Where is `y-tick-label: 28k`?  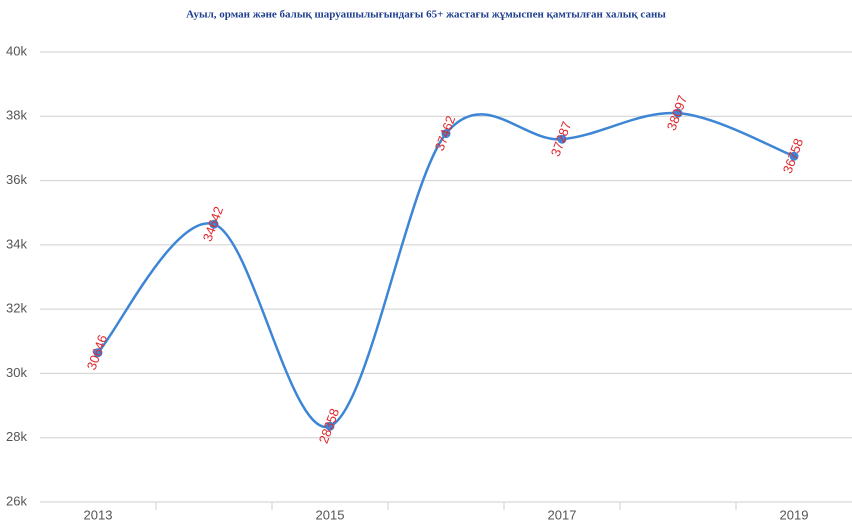
y-tick-label: 28k is located at coordinates (16, 436).